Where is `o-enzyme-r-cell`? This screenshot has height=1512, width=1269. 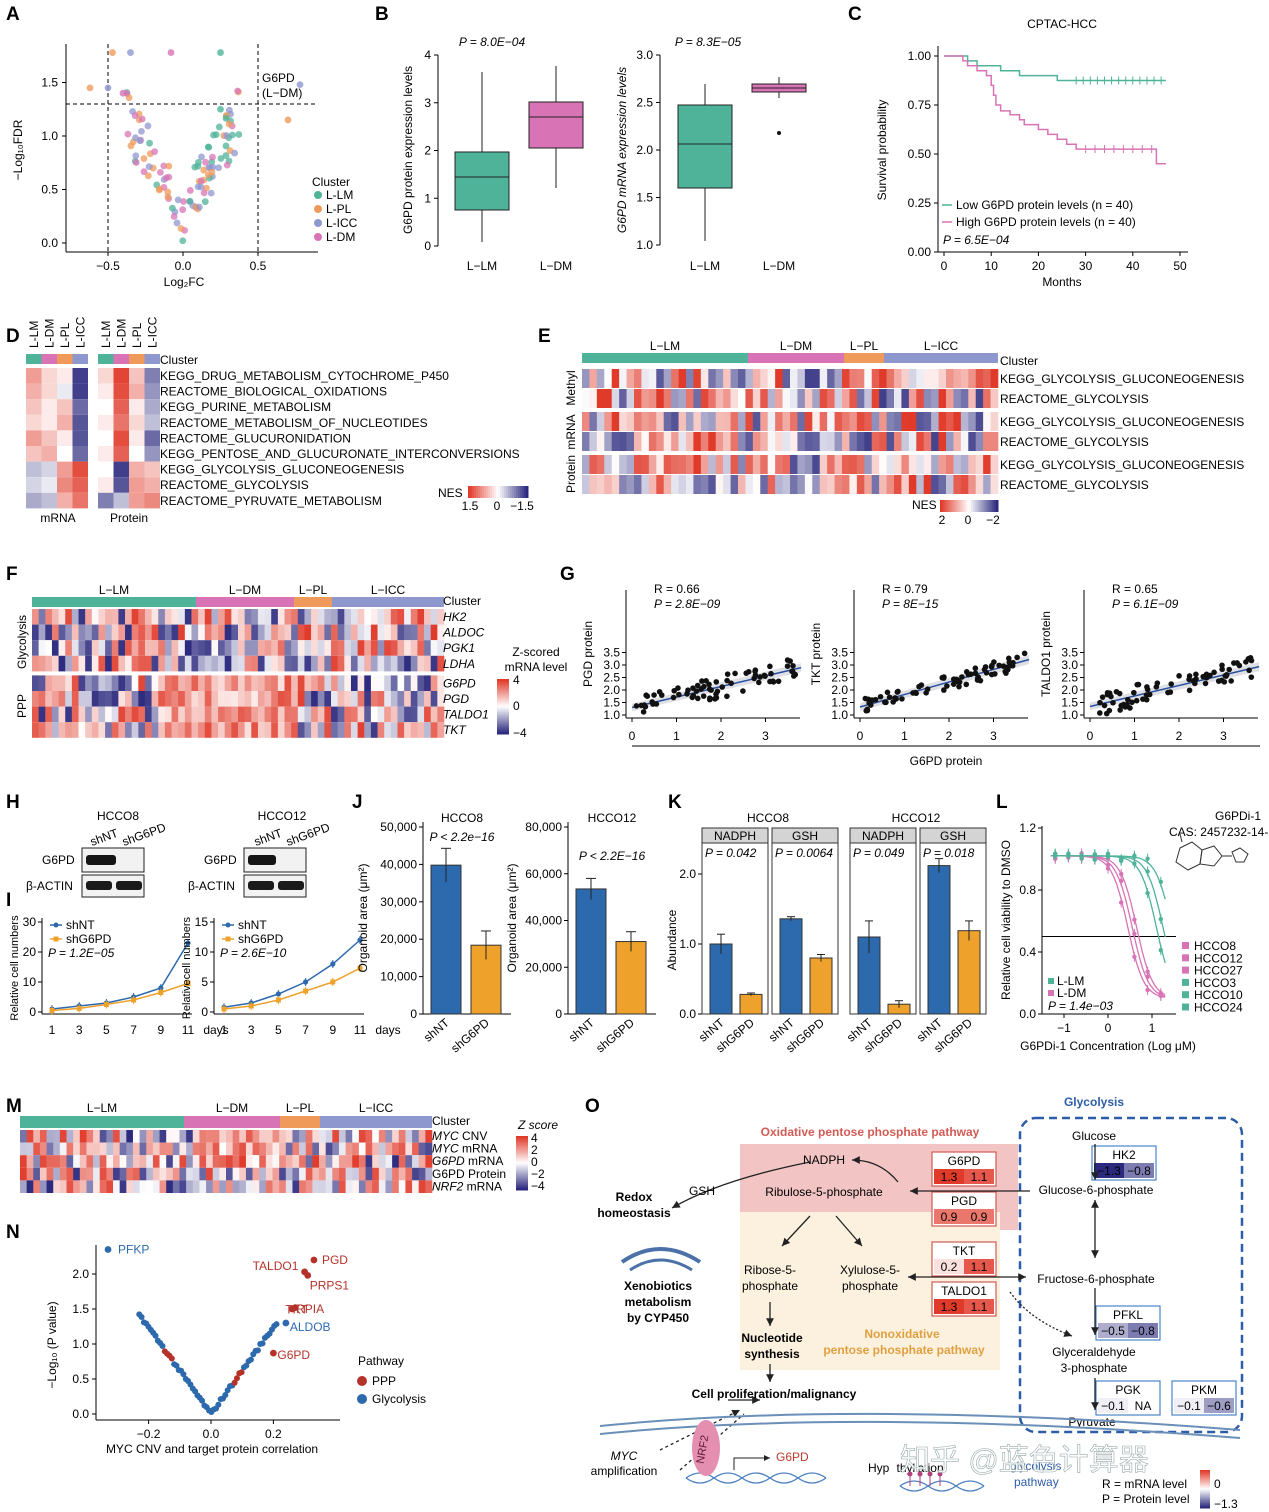 o-enzyme-r-cell is located at coordinates (1113, 1330).